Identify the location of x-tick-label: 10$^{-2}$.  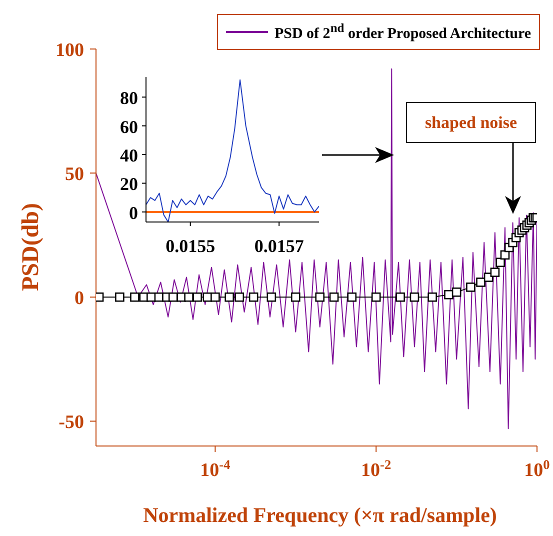
(376, 468).